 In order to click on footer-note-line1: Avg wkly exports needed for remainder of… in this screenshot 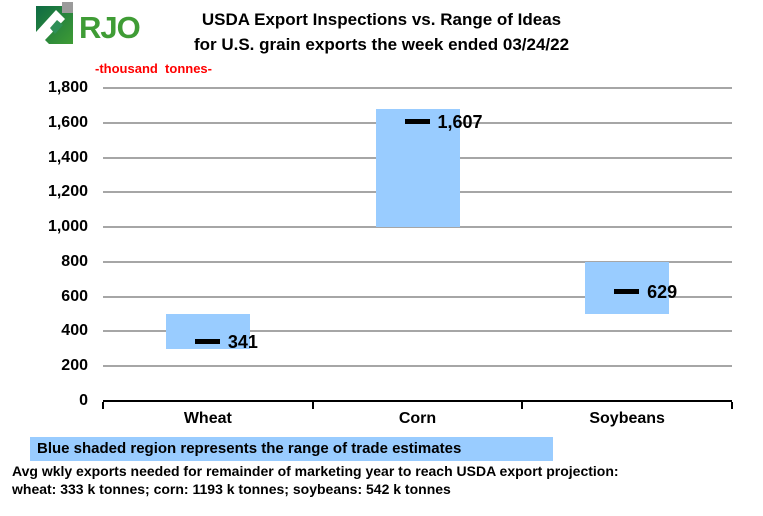, I will do `click(315, 471)`.